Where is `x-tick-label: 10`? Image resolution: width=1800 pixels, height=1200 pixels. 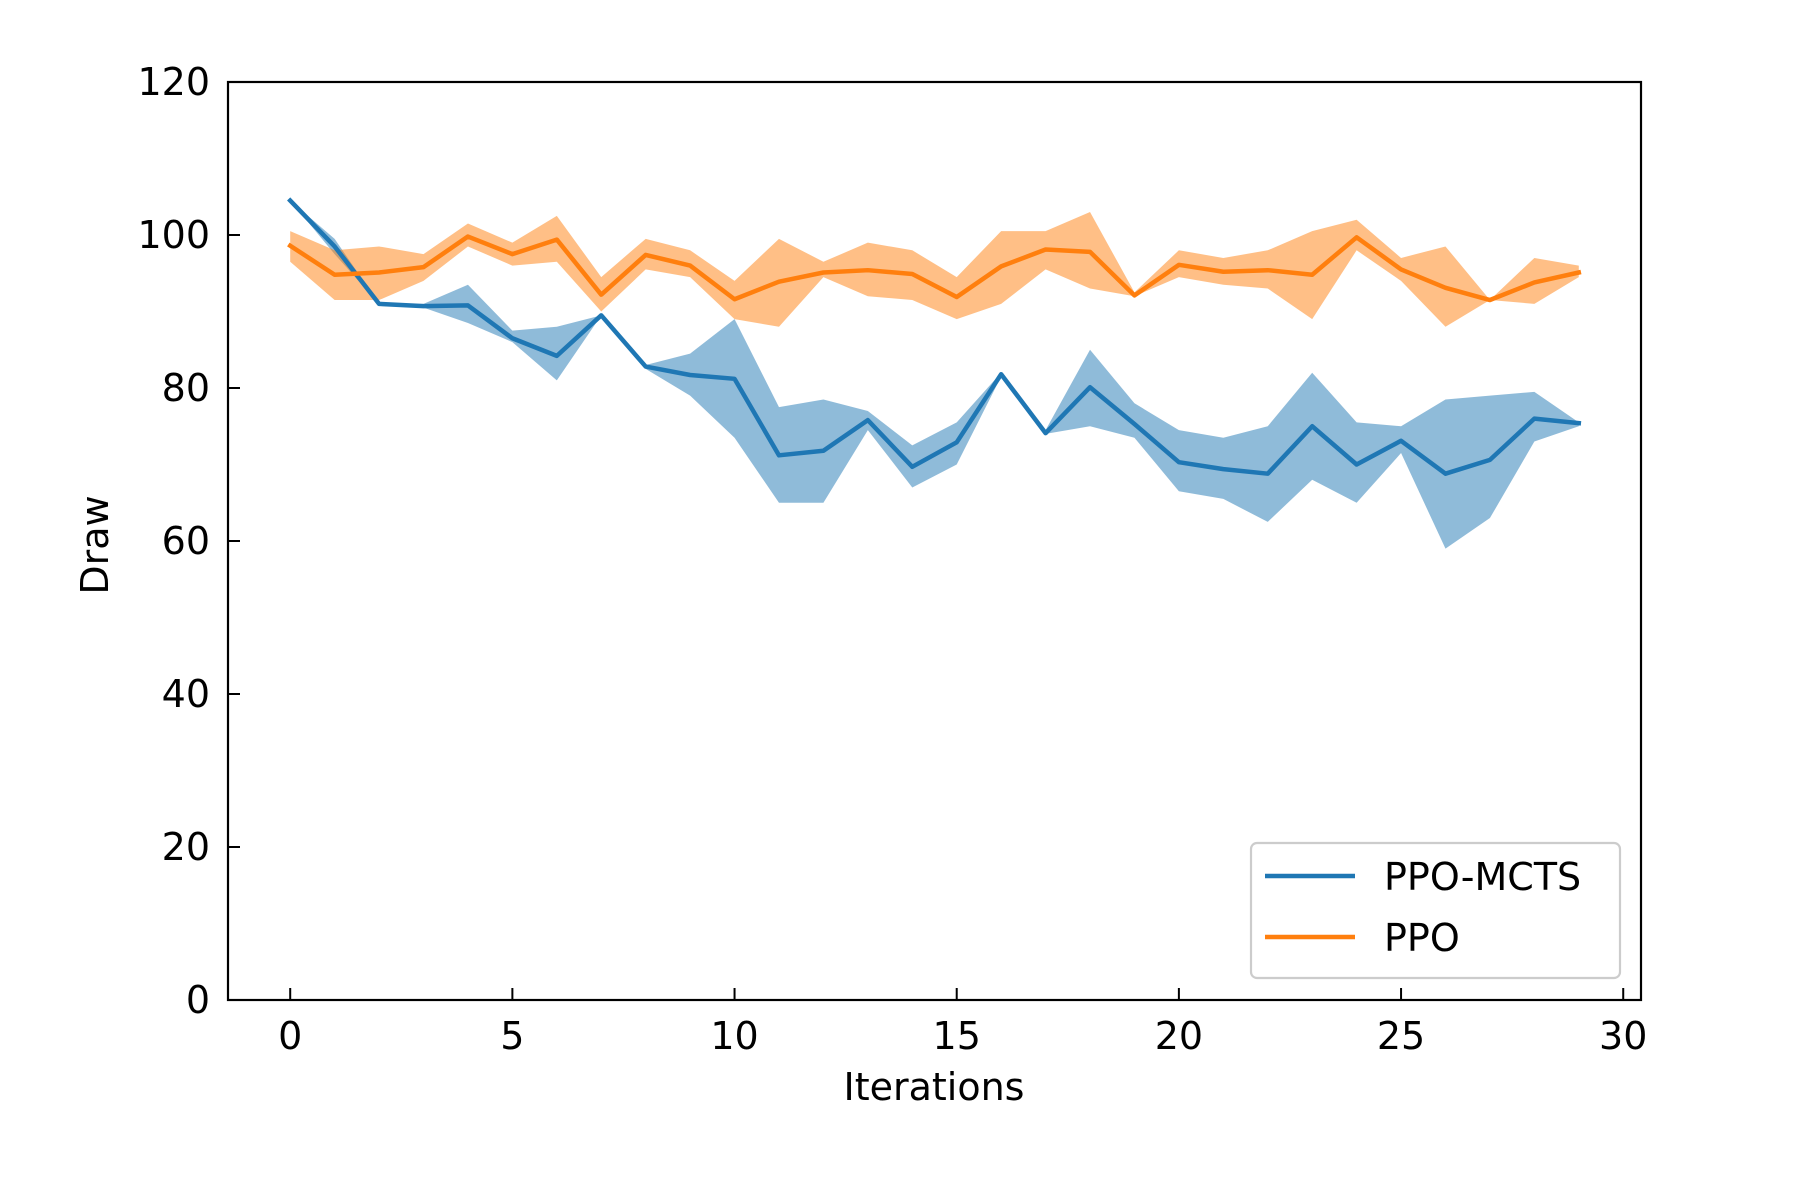 x-tick-label: 10 is located at coordinates (734, 1036).